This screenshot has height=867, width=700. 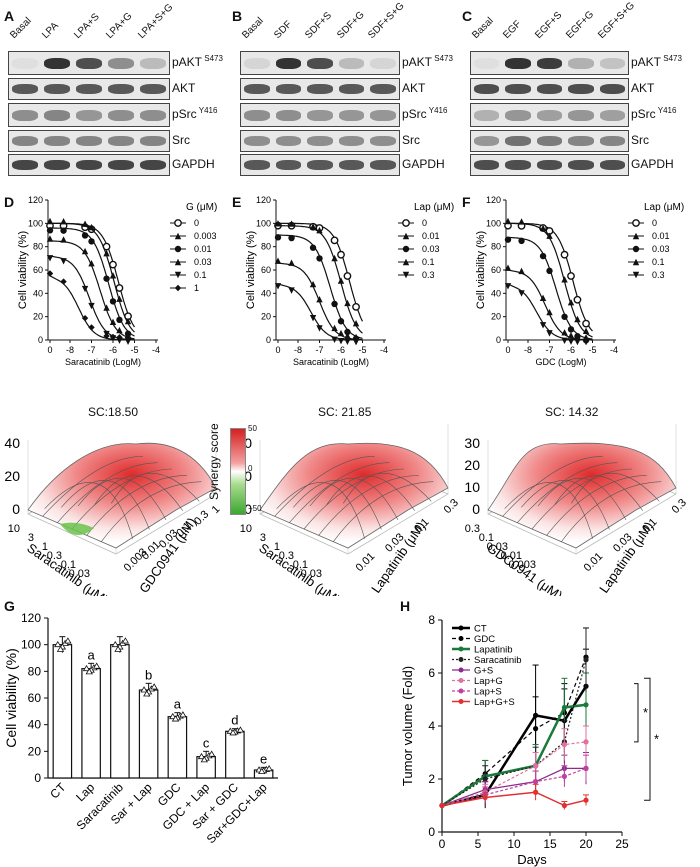 What do you see at coordinates (483, 671) in the screenshot?
I see `legend-label: G+S` at bounding box center [483, 671].